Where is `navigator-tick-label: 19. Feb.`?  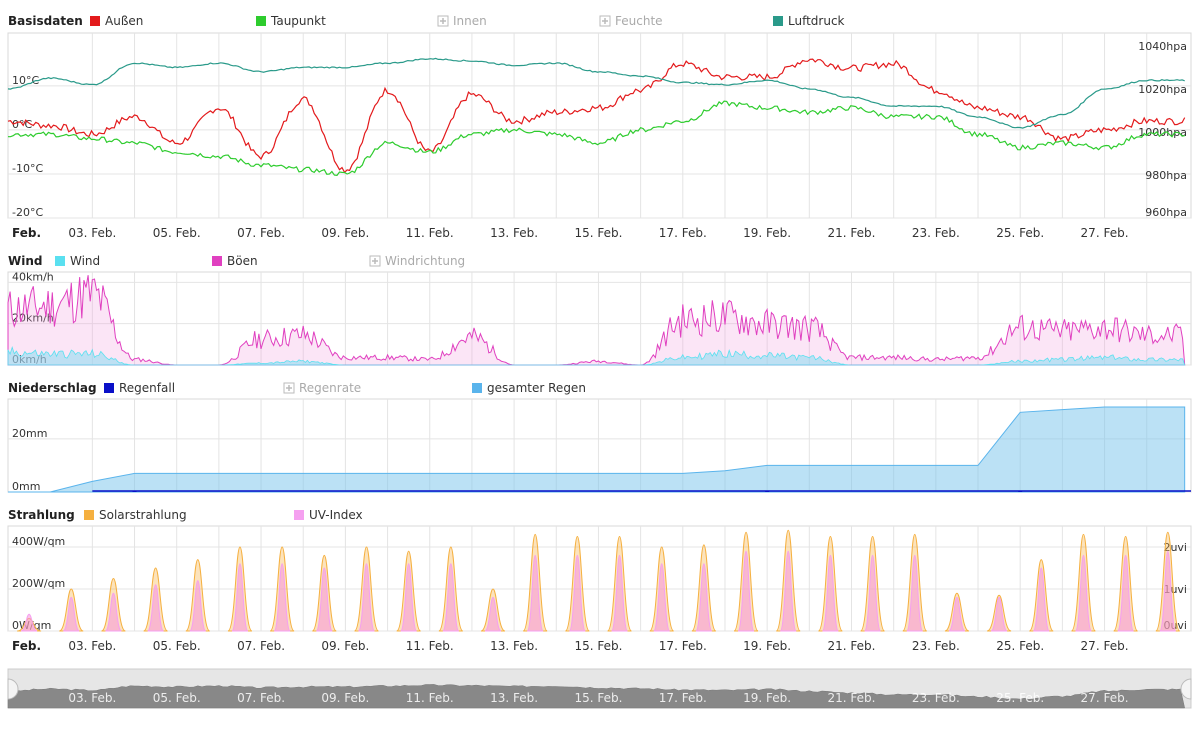
navigator-tick-label: 19. Feb. is located at coordinates (767, 698).